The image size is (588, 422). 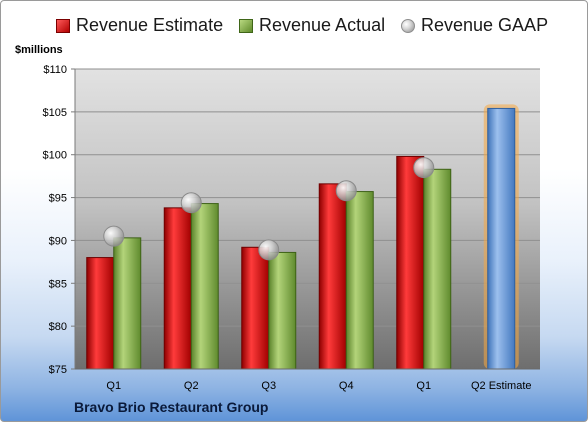 What do you see at coordinates (171, 407) in the screenshot?
I see `company-name: Bravo Brio Restaurant Group` at bounding box center [171, 407].